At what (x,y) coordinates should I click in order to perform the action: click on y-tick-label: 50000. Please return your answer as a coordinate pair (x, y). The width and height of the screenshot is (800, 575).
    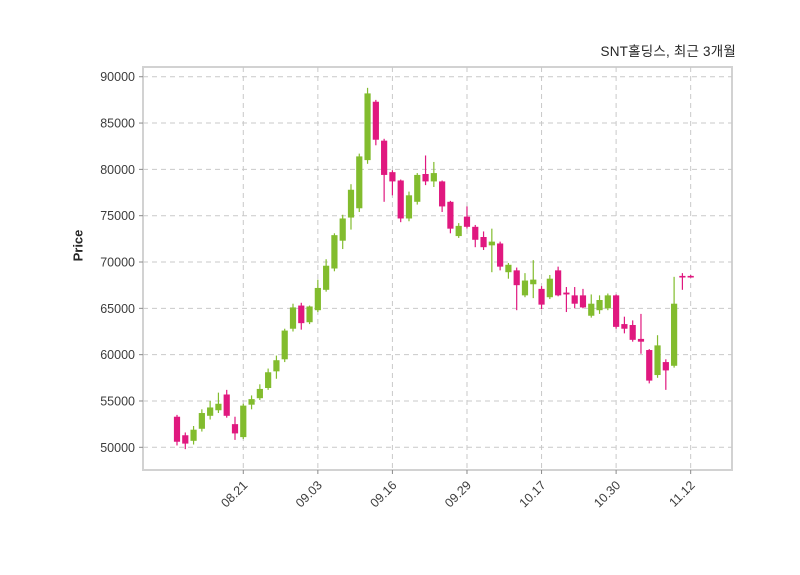
    Looking at the image, I should click on (117, 448).